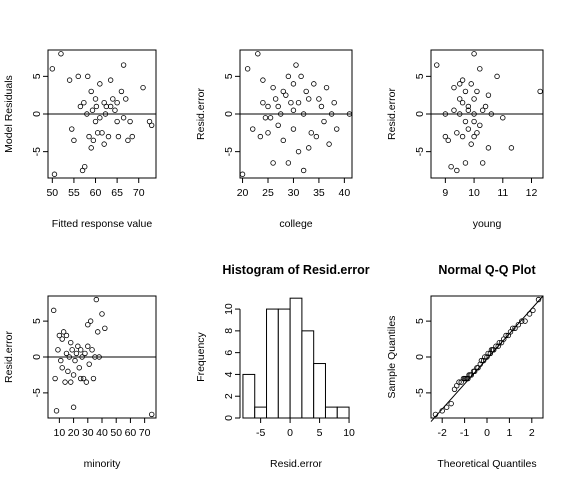  Describe the element at coordinates (532, 193) in the screenshot. I see `x-tick-label: 12` at that location.